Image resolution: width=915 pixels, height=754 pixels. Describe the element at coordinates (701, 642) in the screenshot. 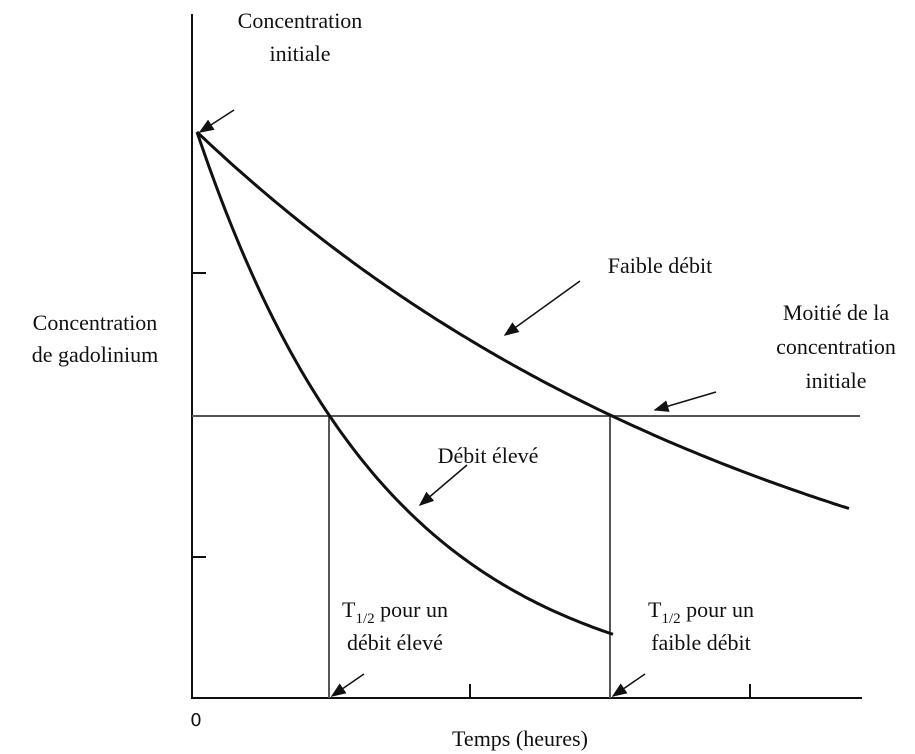

I see `label: faible débit` at that location.